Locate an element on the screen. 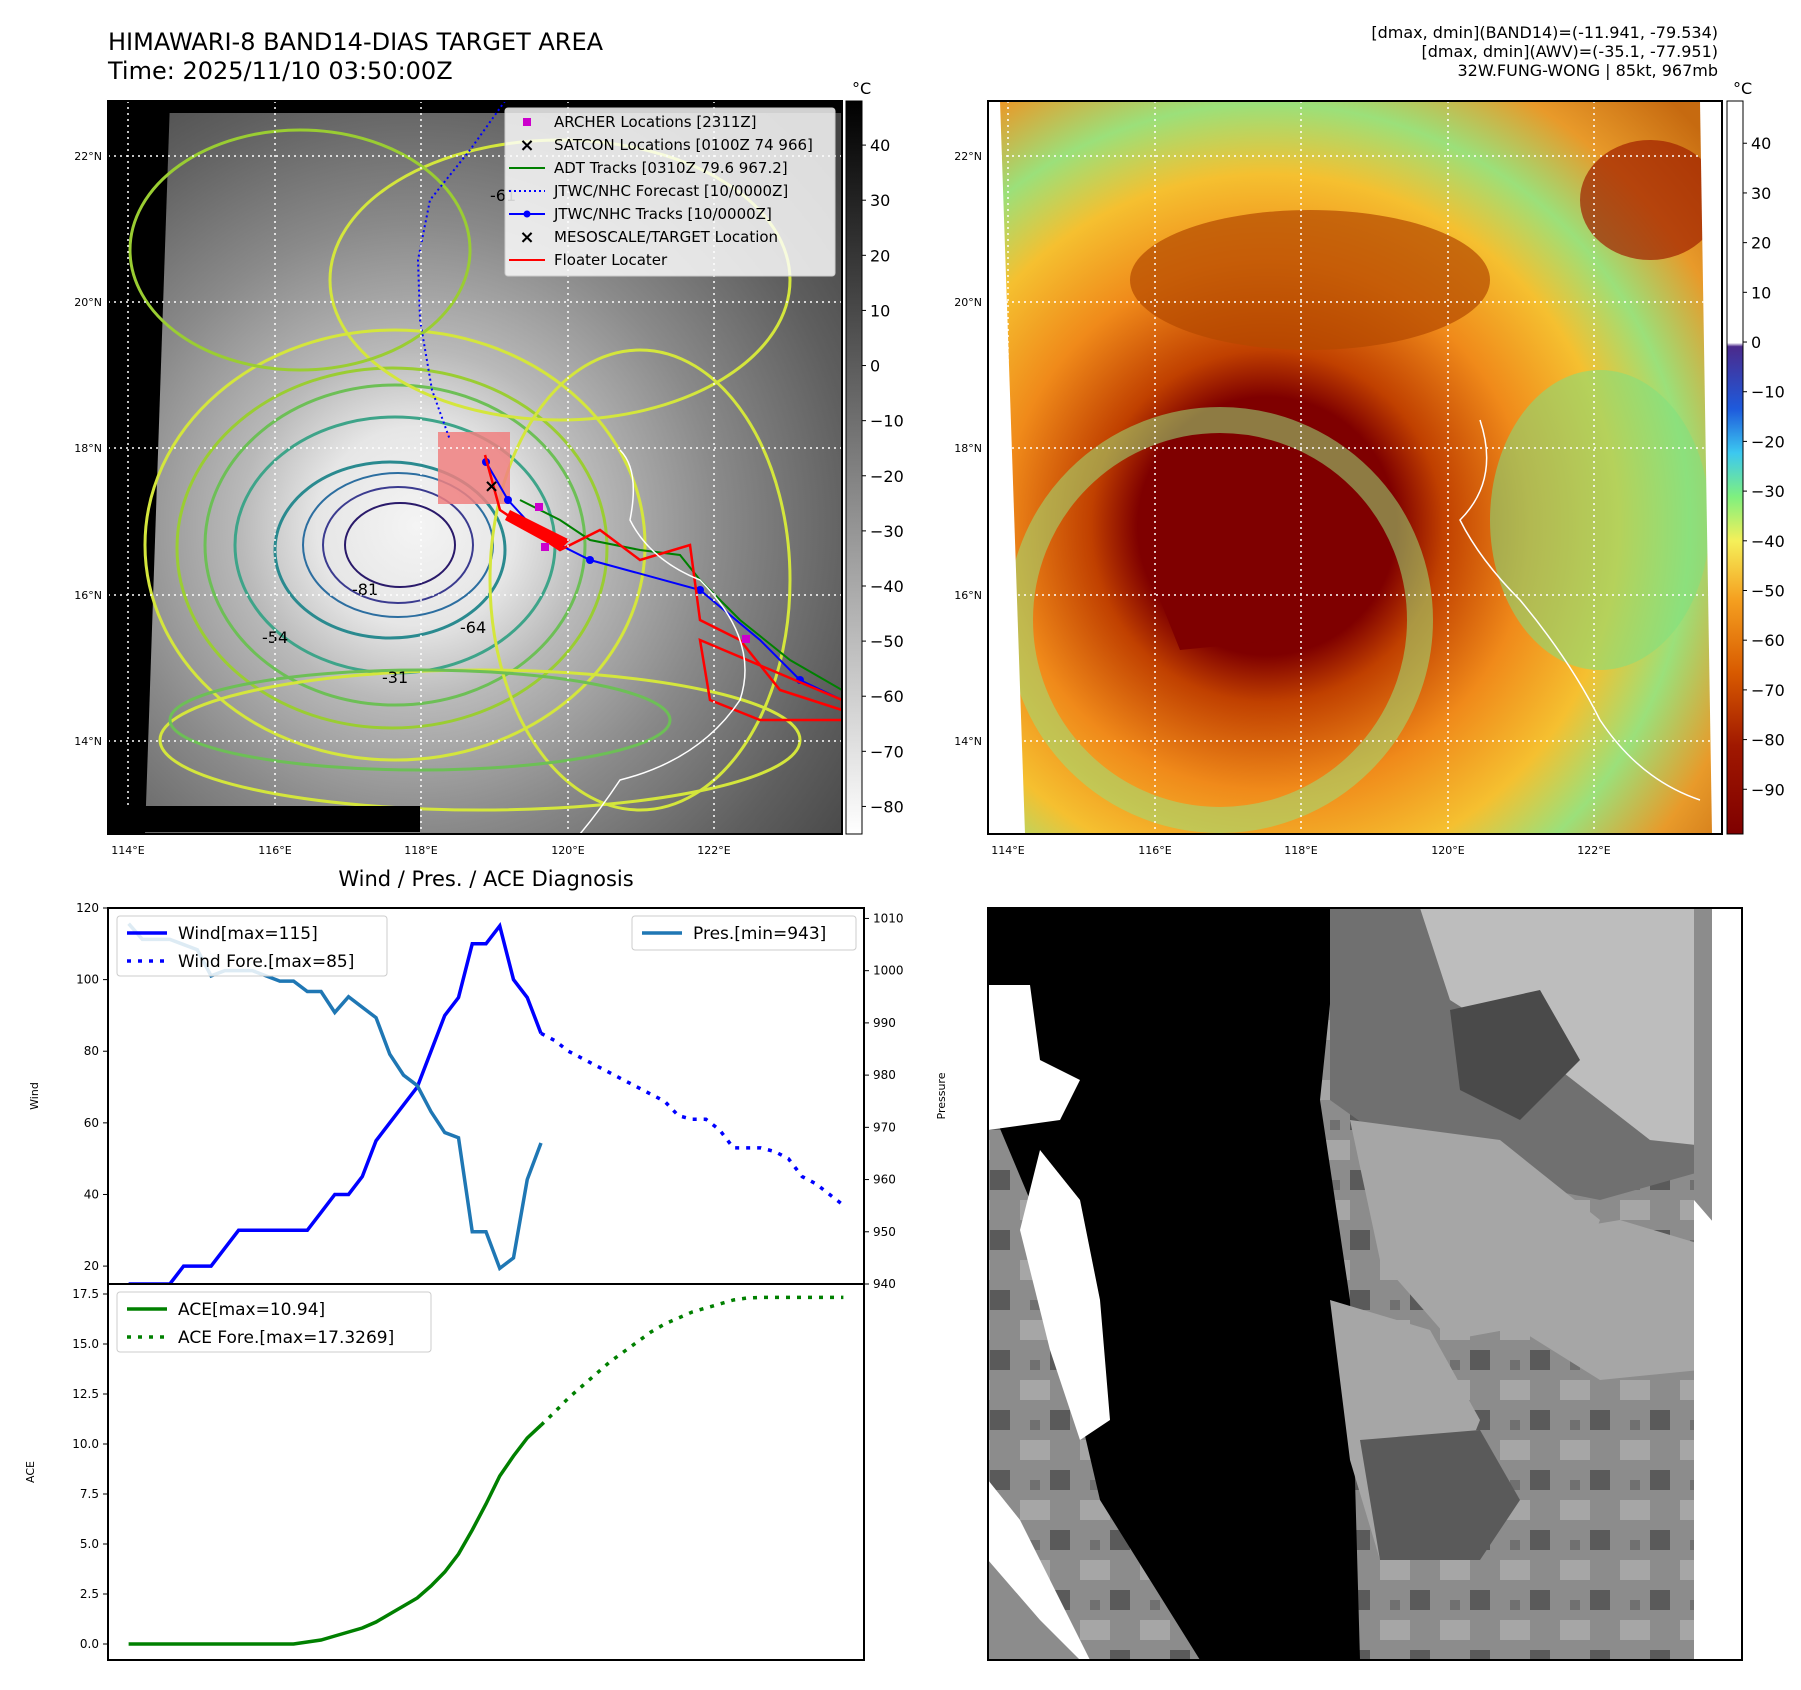 This screenshot has height=1690, width=1801. pressure-ytick-label: 980 is located at coordinates (884, 1075).